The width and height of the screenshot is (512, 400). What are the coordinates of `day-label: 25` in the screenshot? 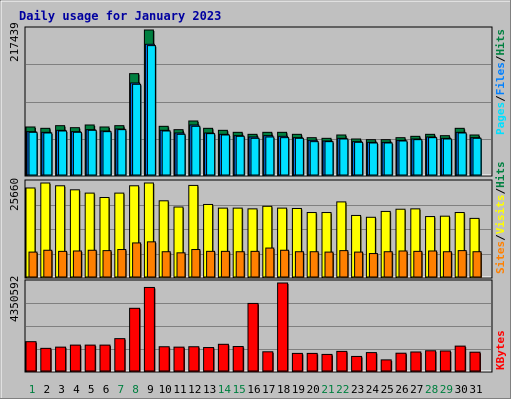 It's located at (387, 389).